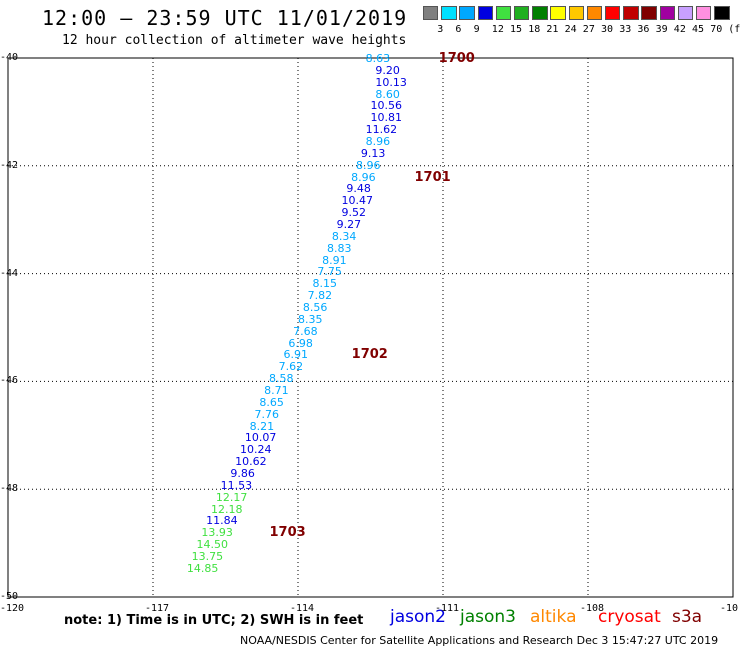  What do you see at coordinates (344, 236) in the screenshot?
I see `swh-value: 8.34` at bounding box center [344, 236].